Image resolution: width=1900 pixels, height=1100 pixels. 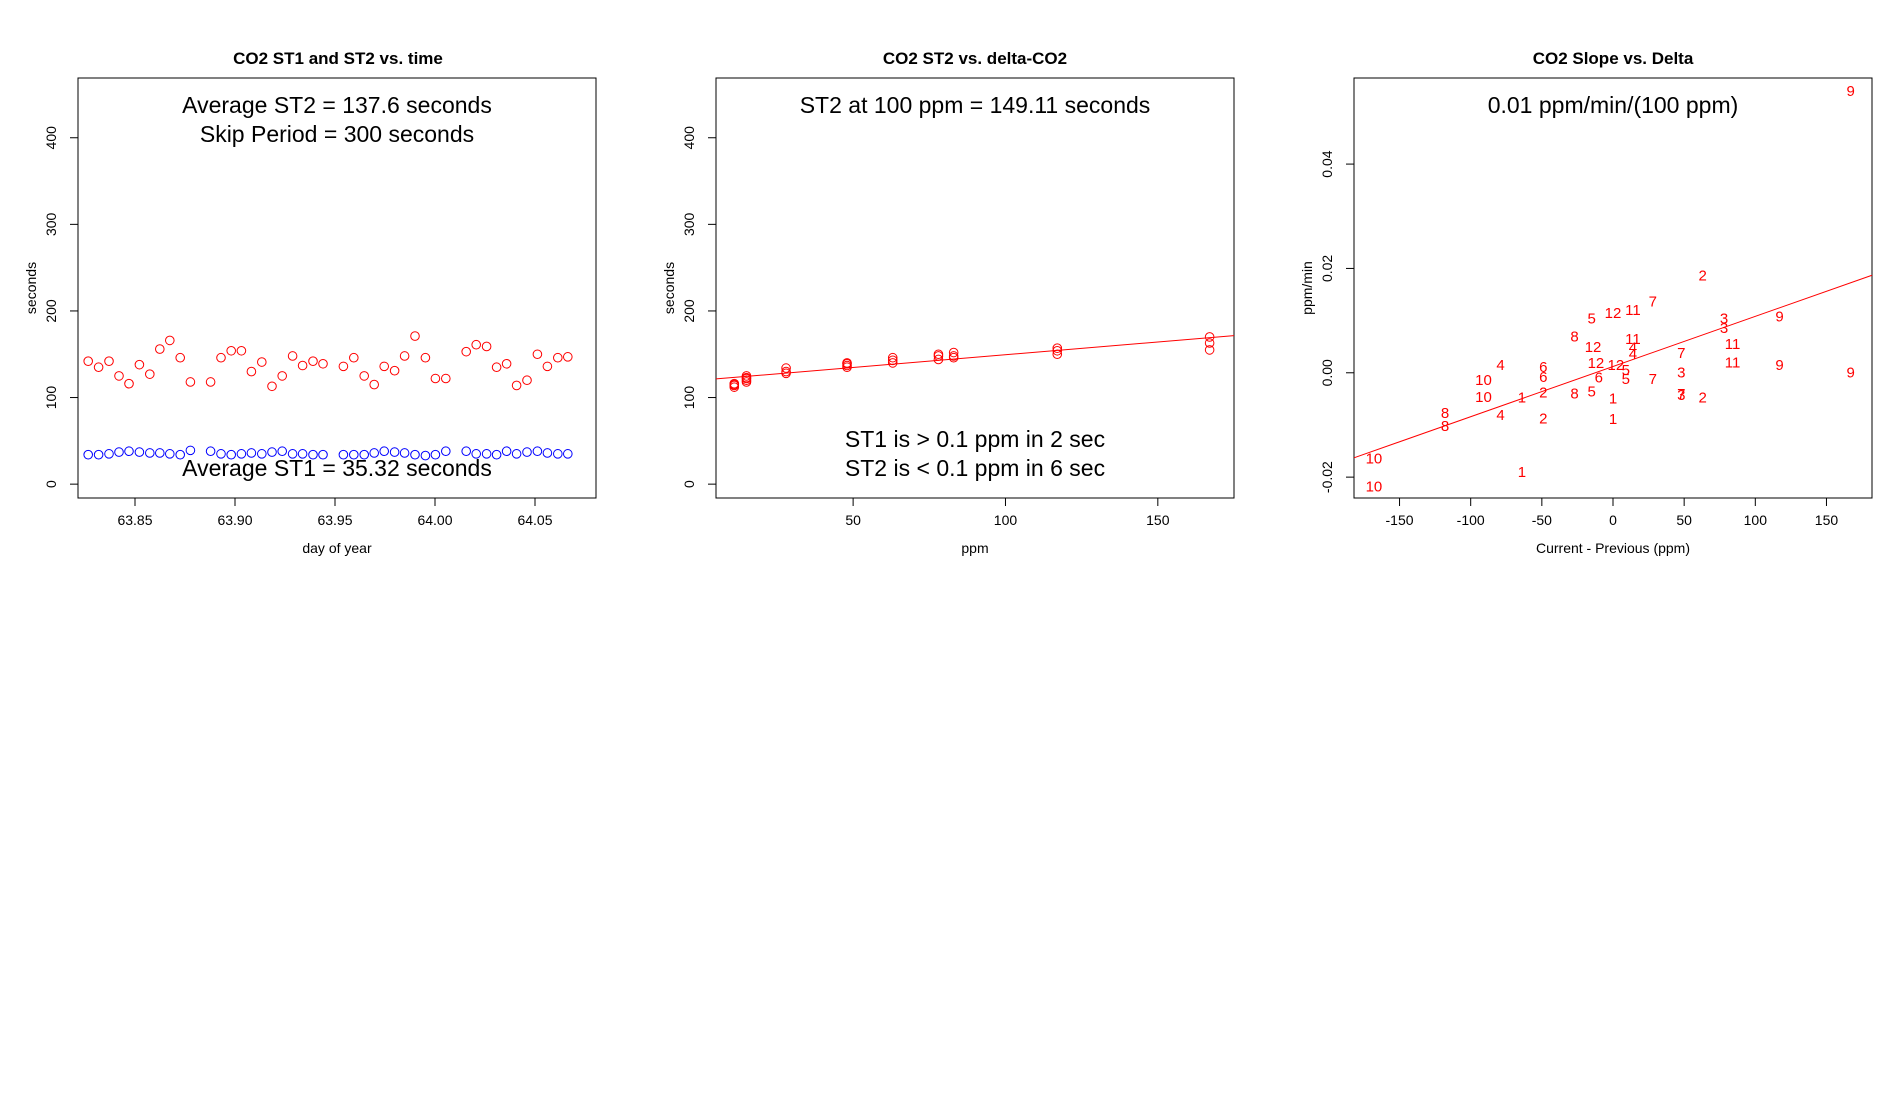 What do you see at coordinates (1626, 370) in the screenshot?
I see `month-label-point: 5` at bounding box center [1626, 370].